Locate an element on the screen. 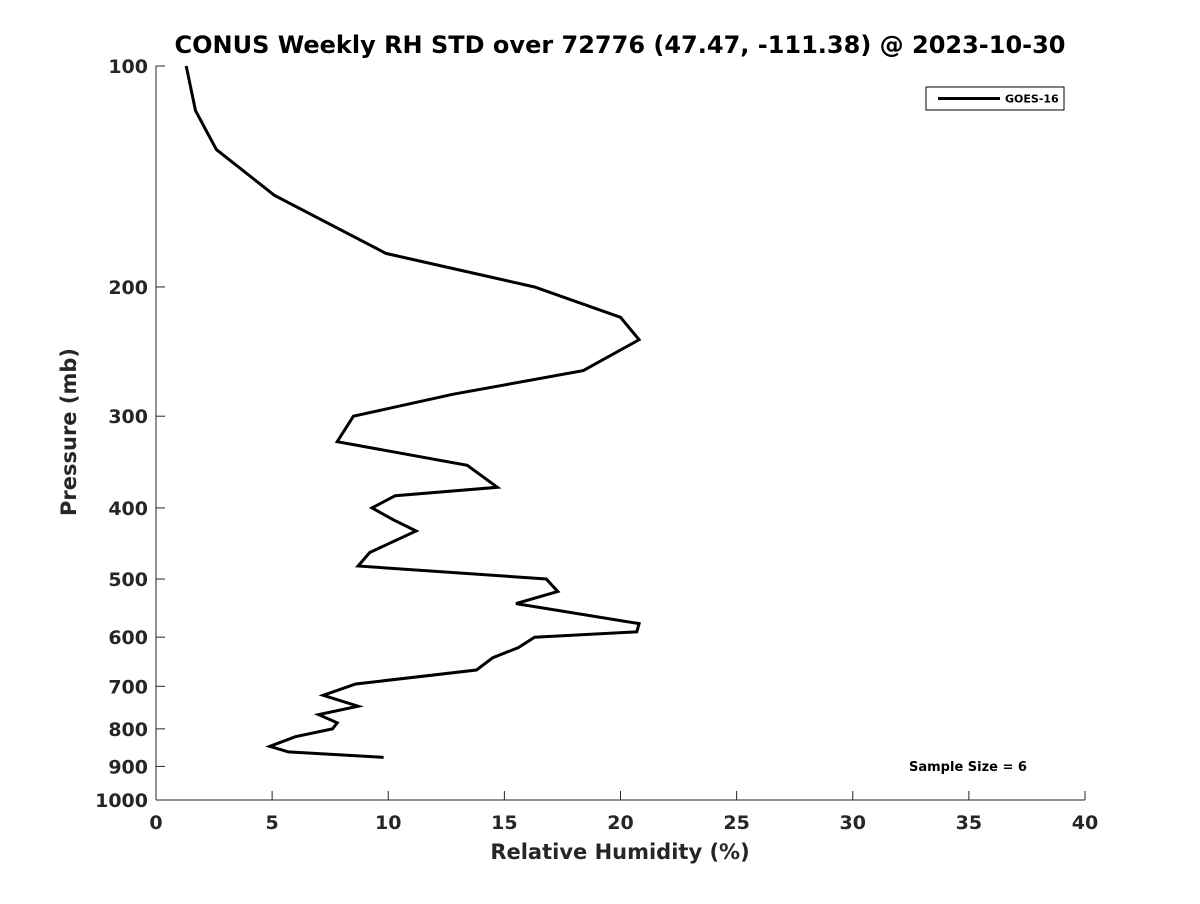 This screenshot has height=904, width=1200. y-tick-label: 400 is located at coordinates (128, 509).